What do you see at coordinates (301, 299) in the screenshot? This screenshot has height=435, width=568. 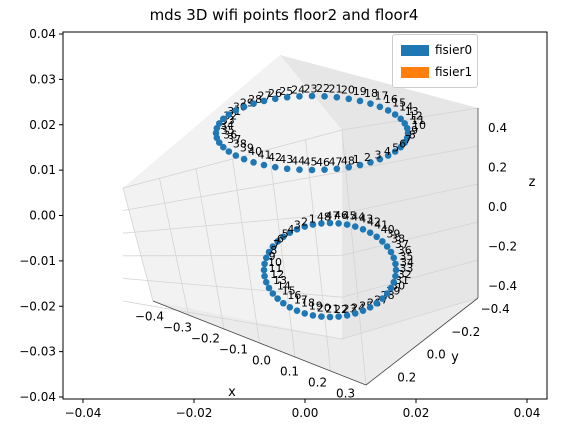 I see `lower-ring-label: 17` at bounding box center [301, 299].